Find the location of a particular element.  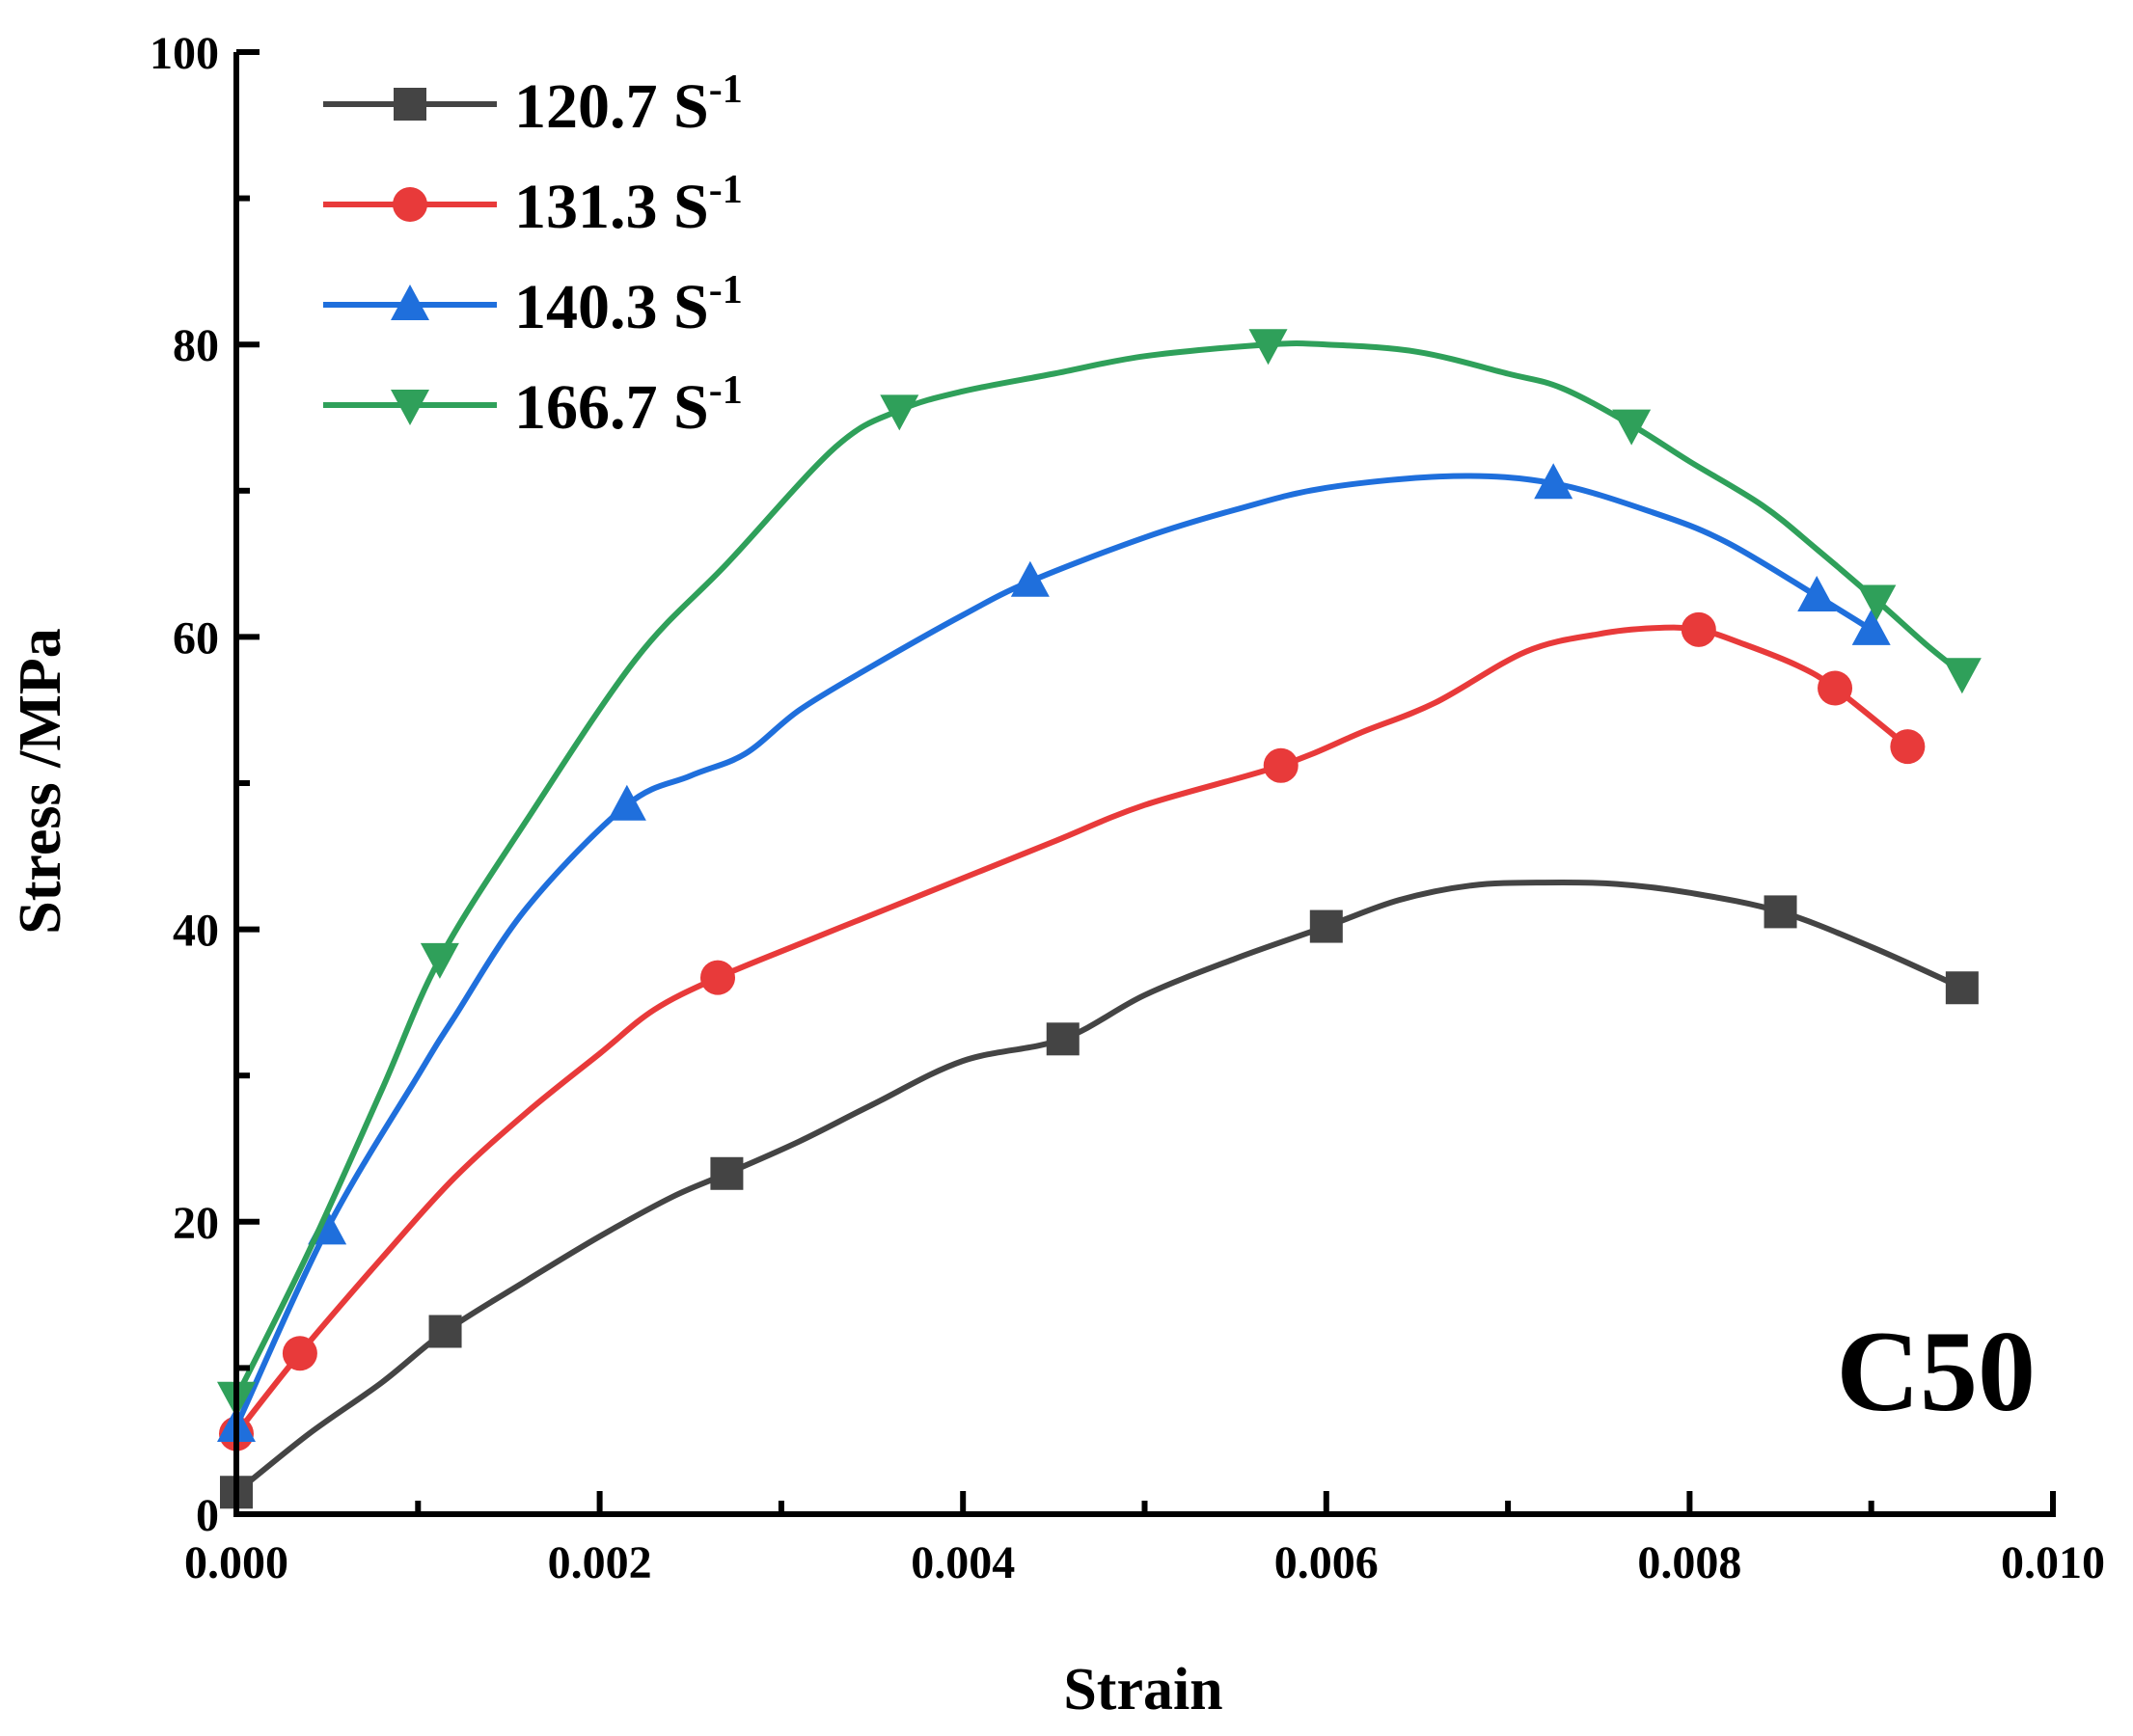

x-axis-title: Strain is located at coordinates (1142, 1690).